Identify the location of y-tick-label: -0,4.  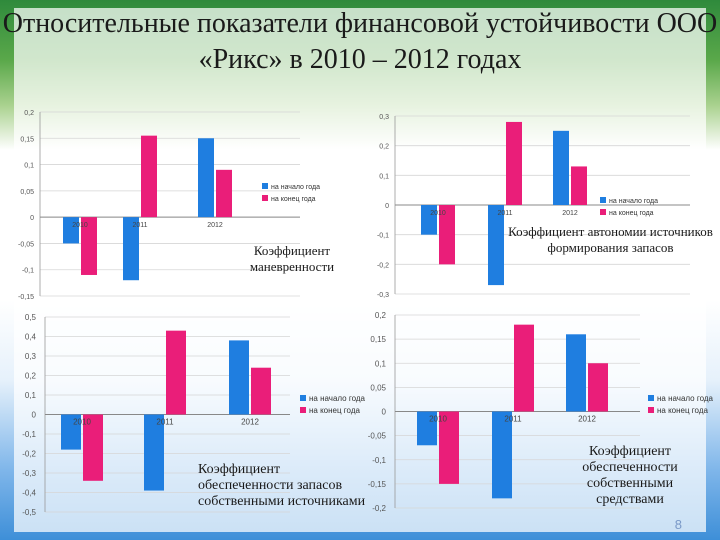
(29, 493).